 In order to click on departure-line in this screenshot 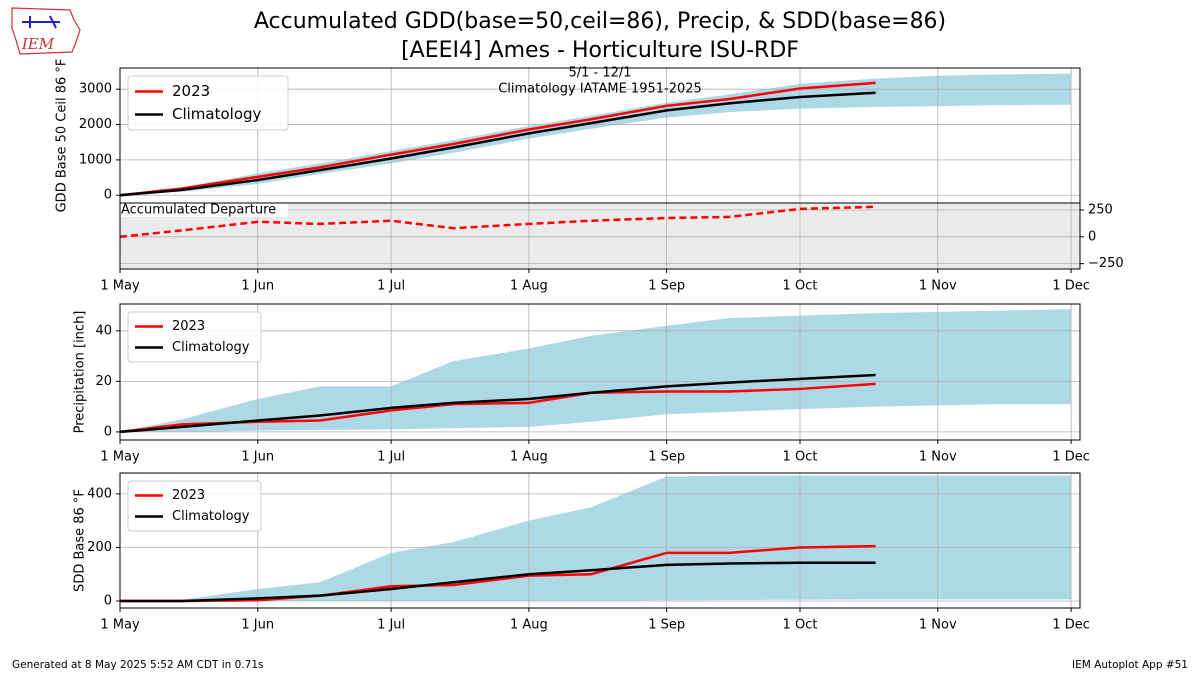, I will do `click(497, 222)`.